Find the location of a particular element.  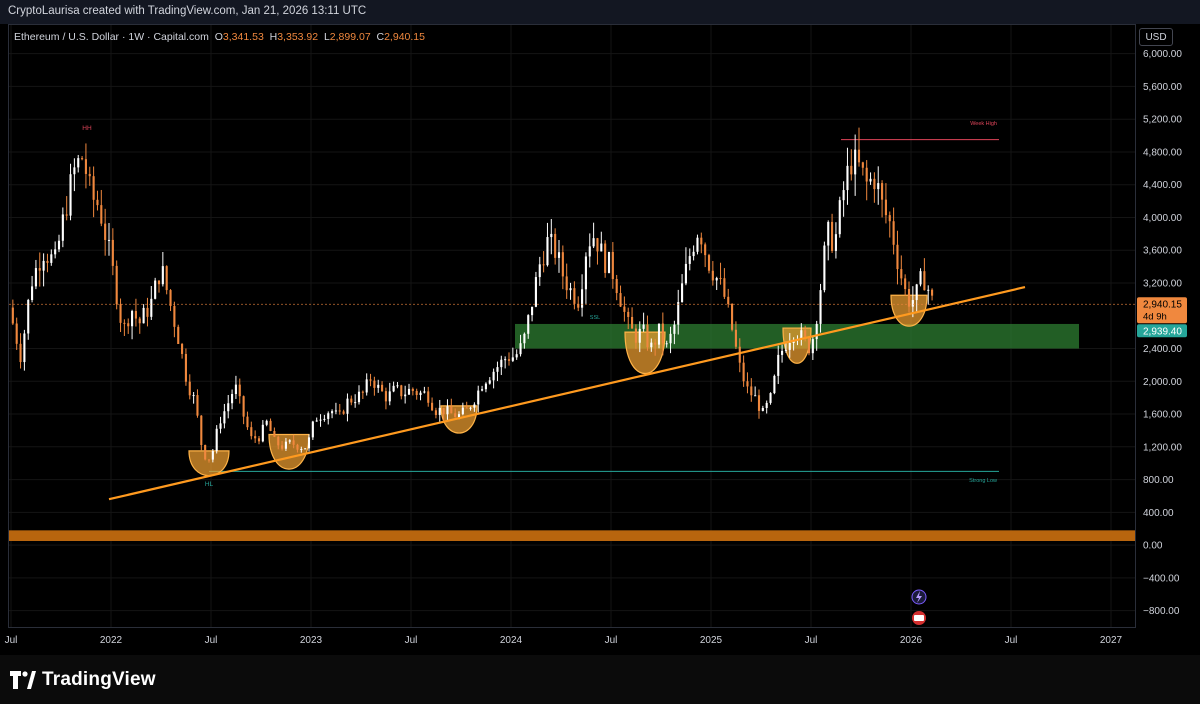

y-tick-label: 400.00 is located at coordinates (1158, 513).